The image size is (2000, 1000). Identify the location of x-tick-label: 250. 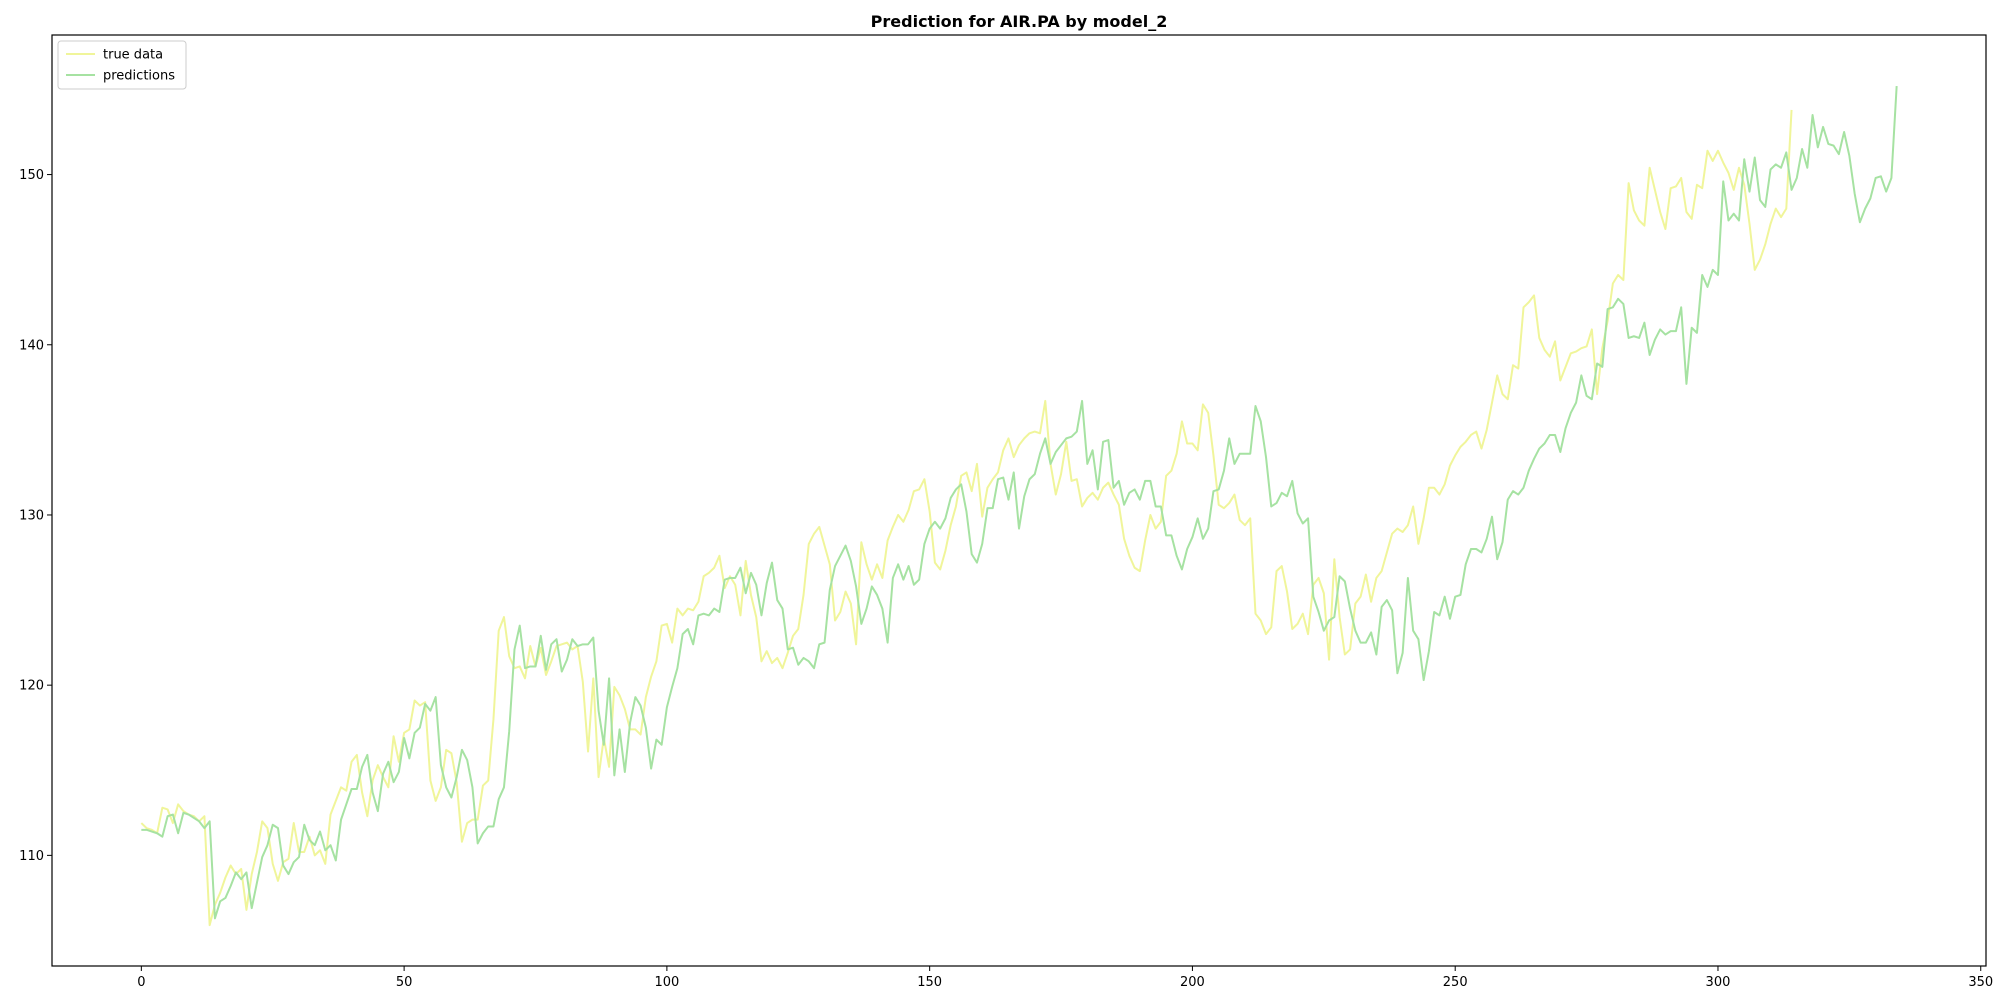
(1455, 982).